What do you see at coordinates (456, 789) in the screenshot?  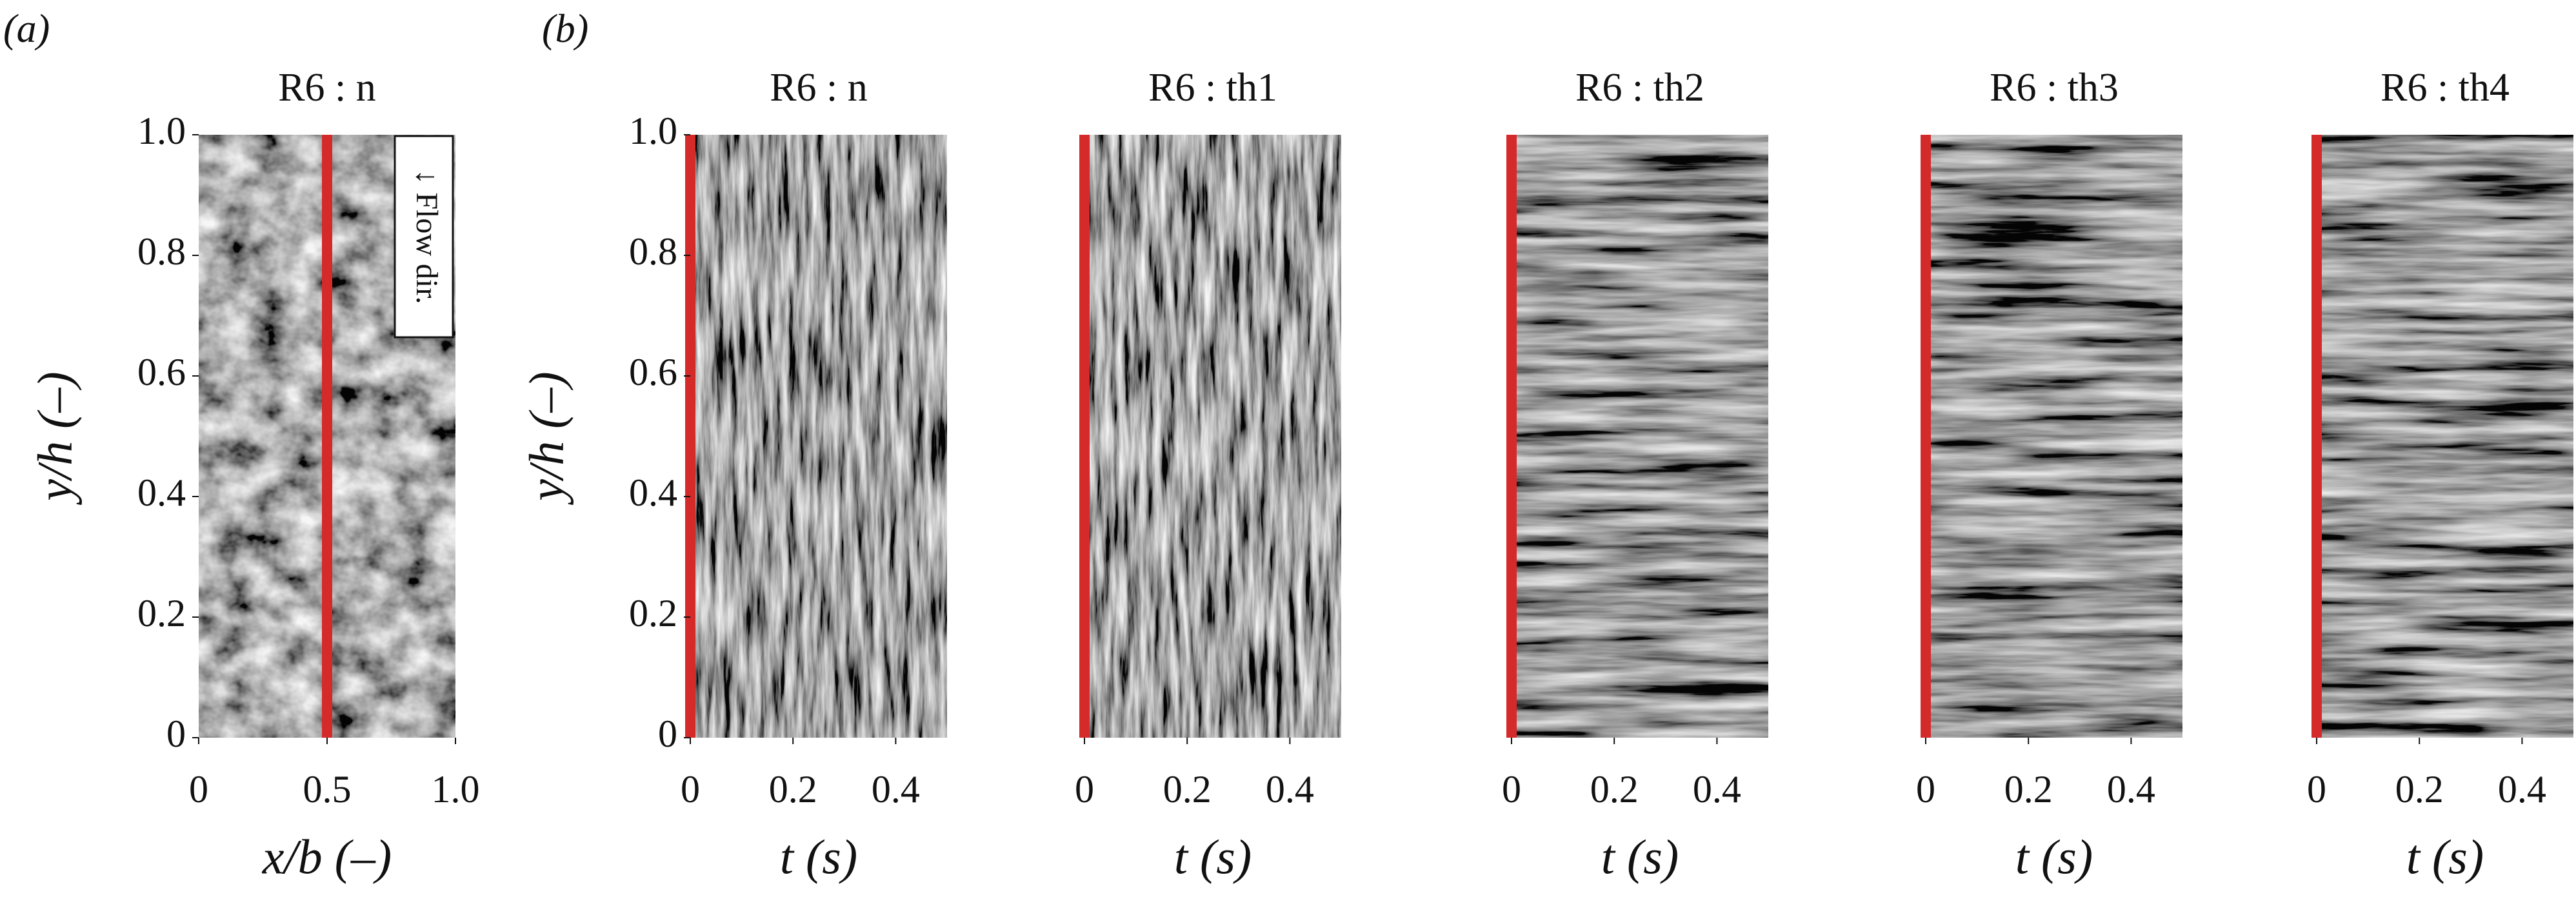 I see `x-tick-label: 1.0` at bounding box center [456, 789].